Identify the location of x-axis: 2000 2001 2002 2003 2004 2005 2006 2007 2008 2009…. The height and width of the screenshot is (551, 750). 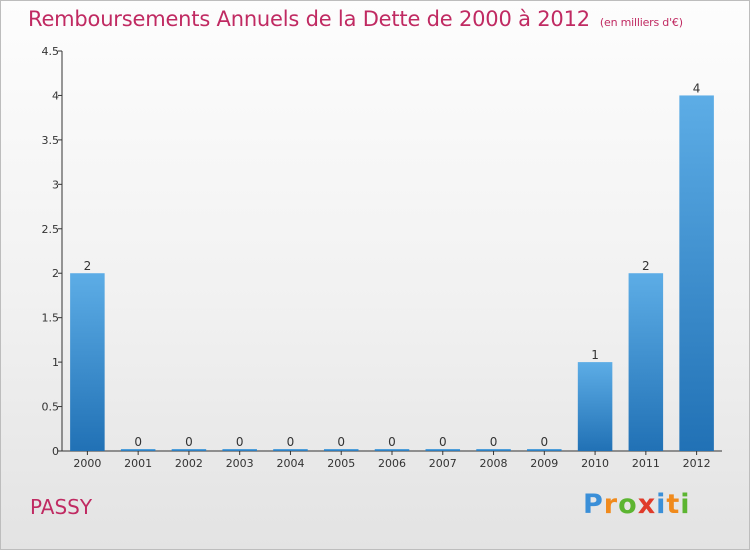
(392, 460).